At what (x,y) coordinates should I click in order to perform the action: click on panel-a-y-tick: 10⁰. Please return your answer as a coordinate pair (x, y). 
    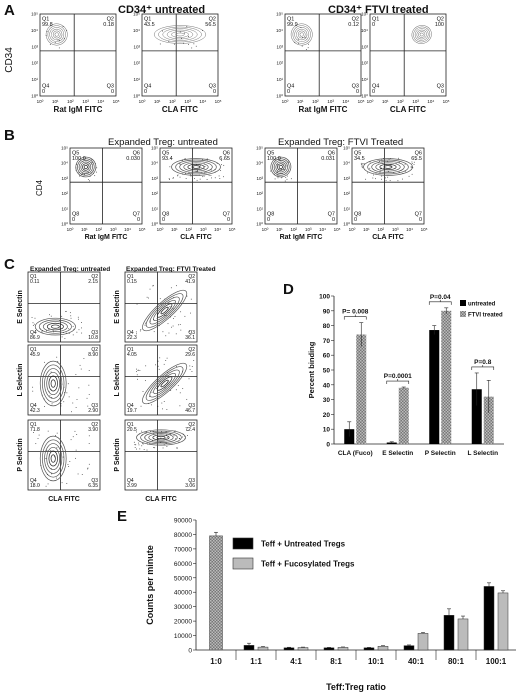
    Looking at the image, I should click on (364, 96).